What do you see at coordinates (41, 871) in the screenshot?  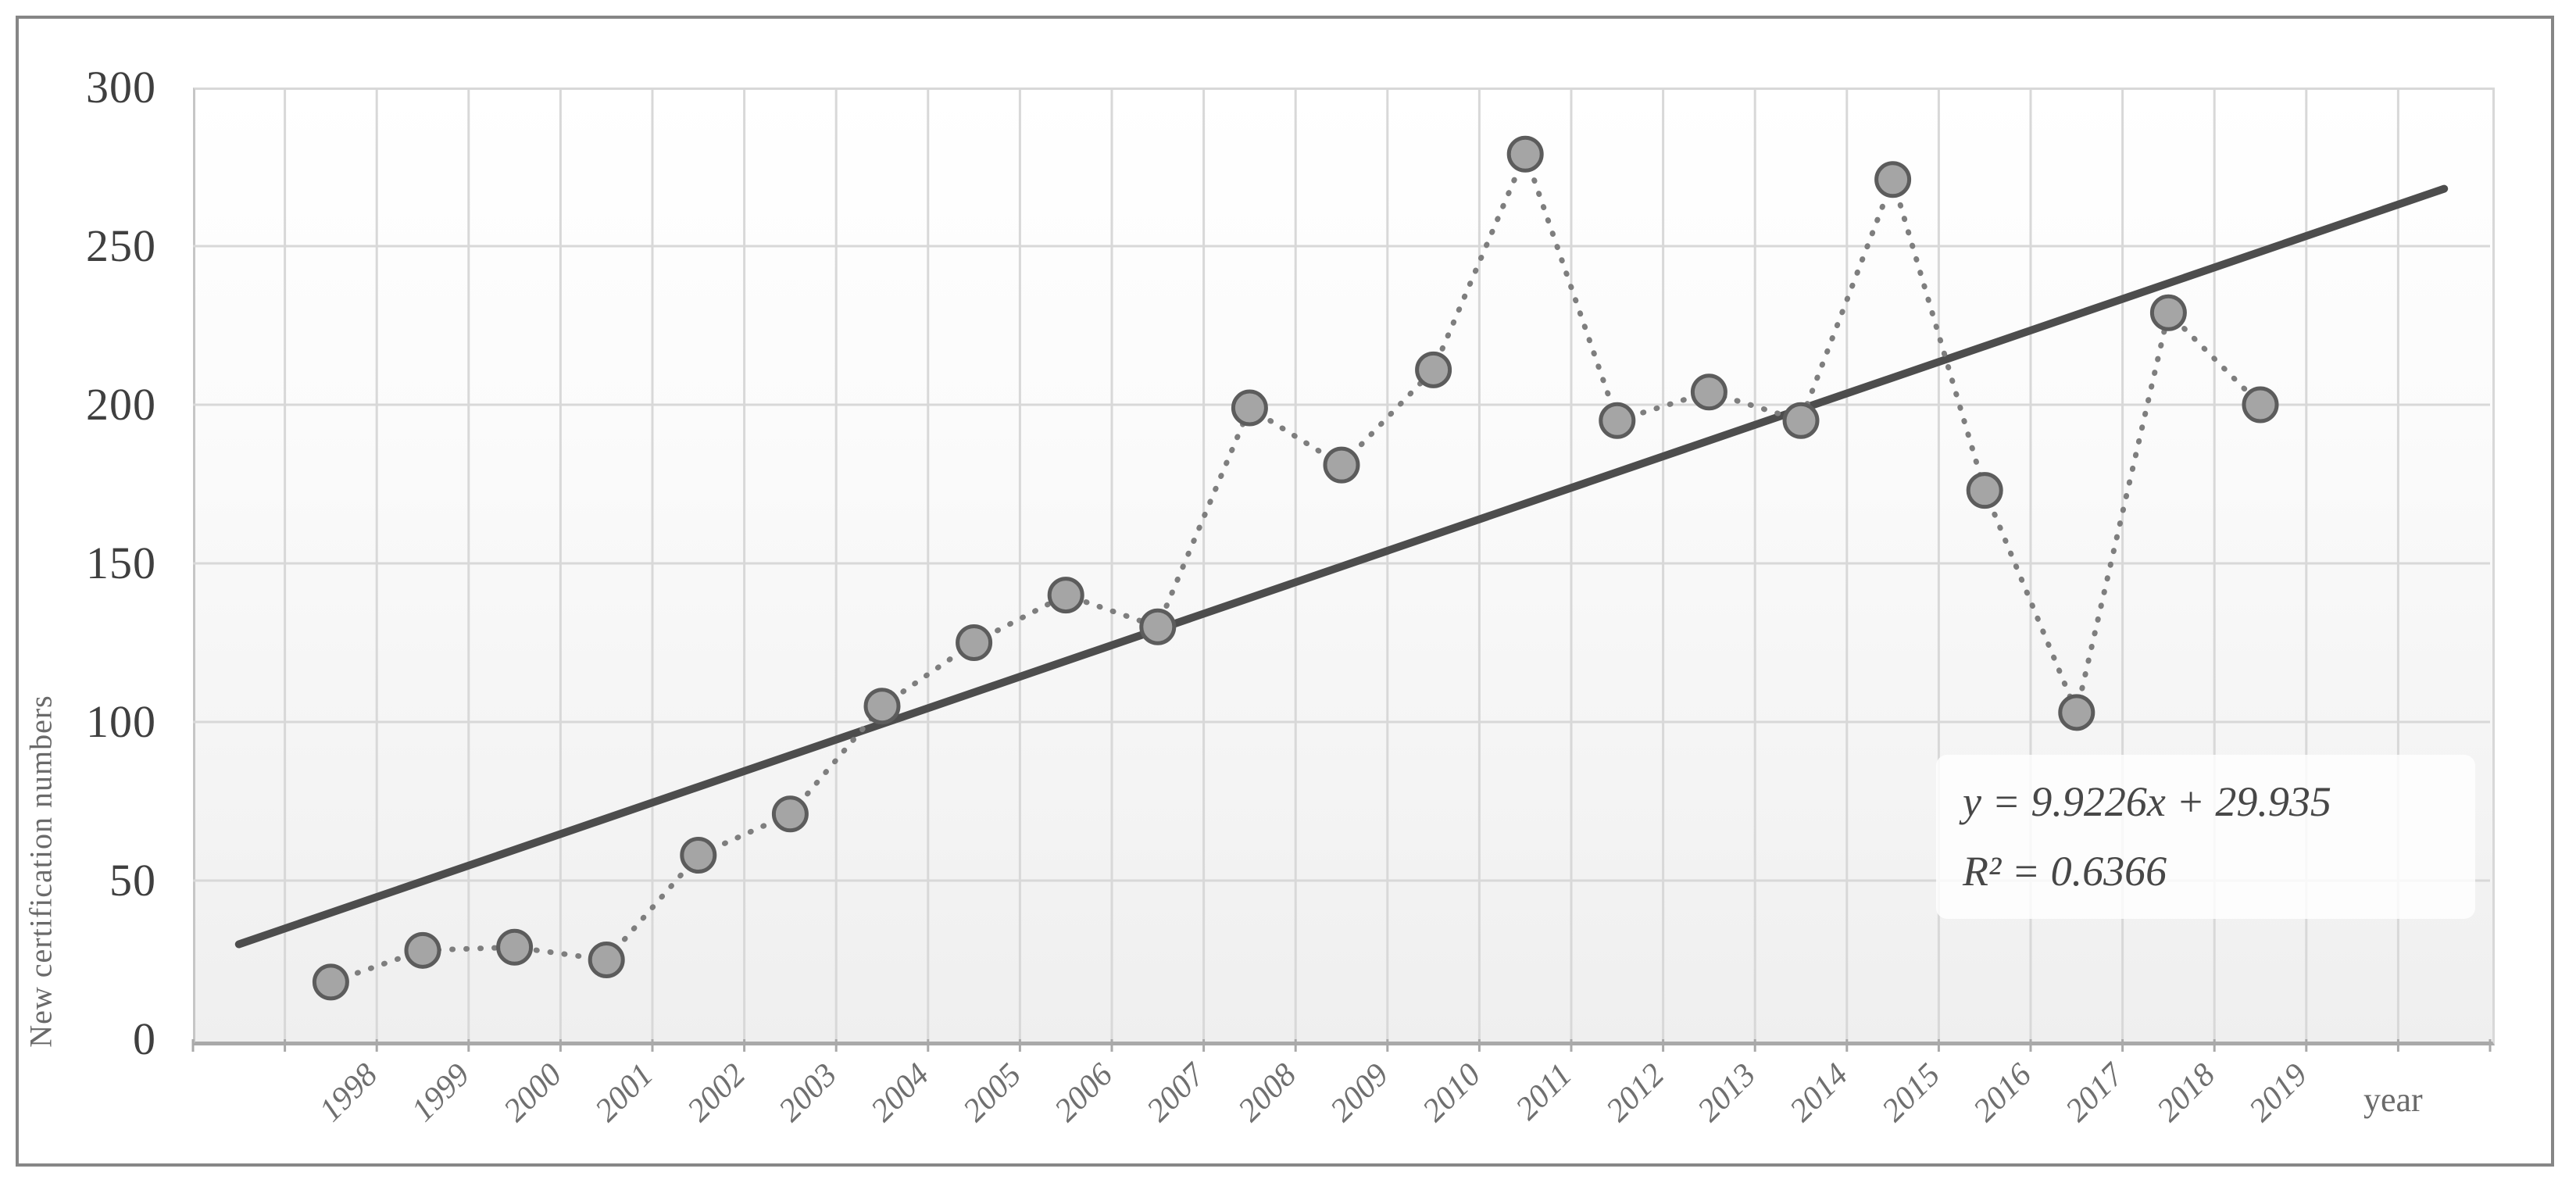 I see `y-axis-title: New certification numbers` at bounding box center [41, 871].